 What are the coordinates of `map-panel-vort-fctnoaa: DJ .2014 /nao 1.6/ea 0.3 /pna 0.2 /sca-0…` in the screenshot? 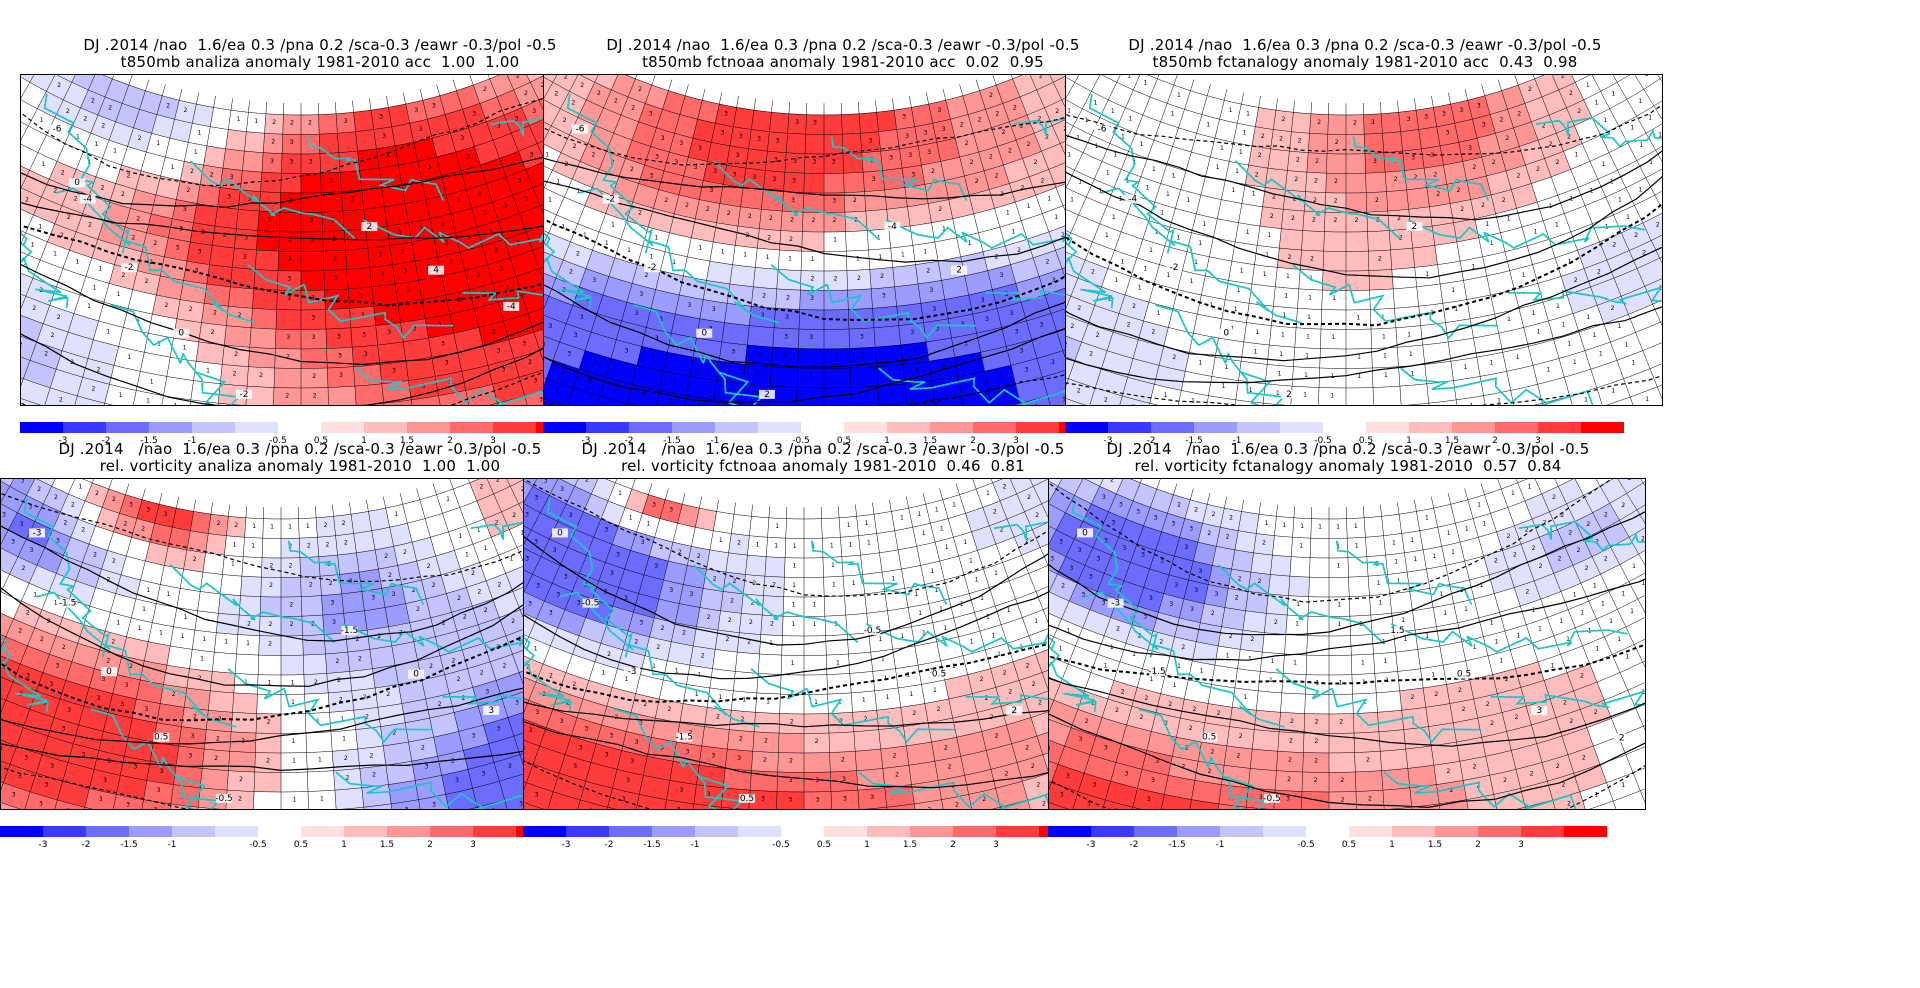 It's located at (823, 670).